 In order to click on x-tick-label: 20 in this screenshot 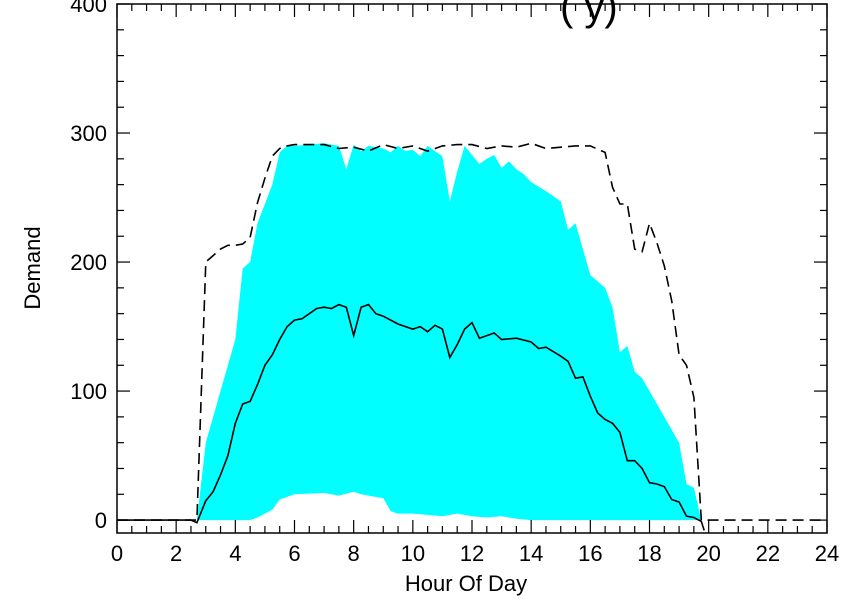, I will do `click(708, 553)`.